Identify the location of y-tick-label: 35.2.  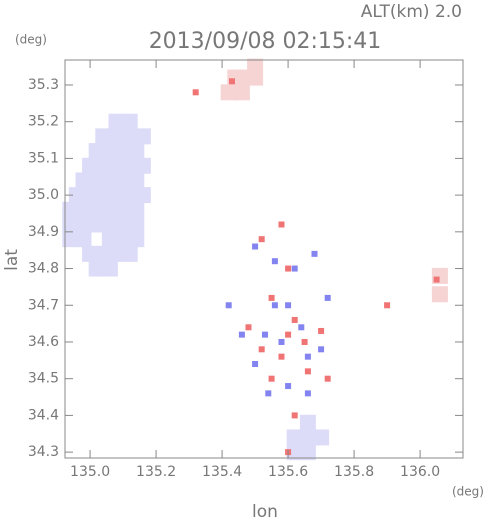
(43, 122).